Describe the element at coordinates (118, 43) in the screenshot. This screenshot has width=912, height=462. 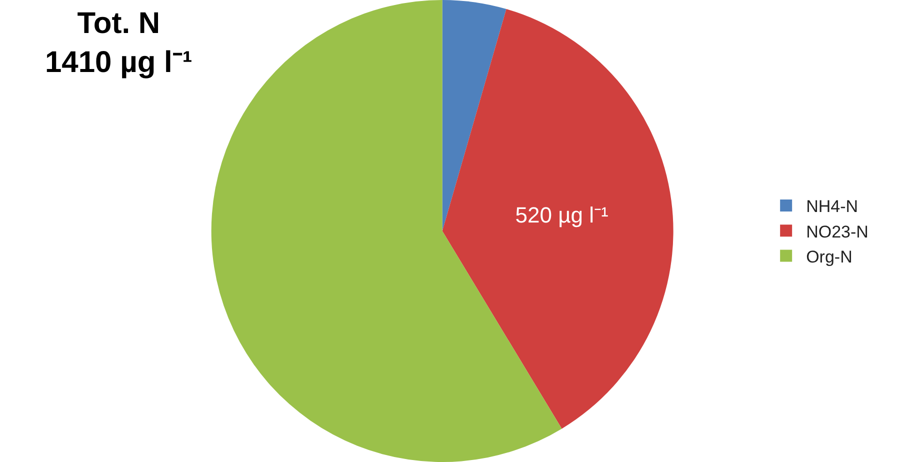
I see `text: Tot. N 1410 µg l⁻¹` at that location.